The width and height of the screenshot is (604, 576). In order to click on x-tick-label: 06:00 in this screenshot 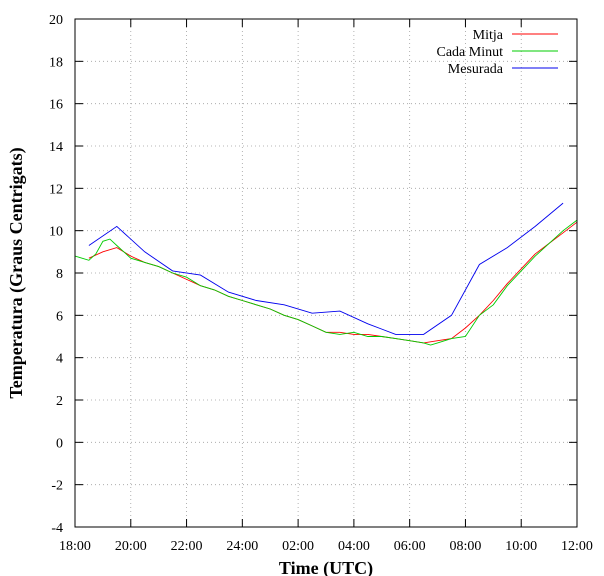, I will do `click(410, 546)`.